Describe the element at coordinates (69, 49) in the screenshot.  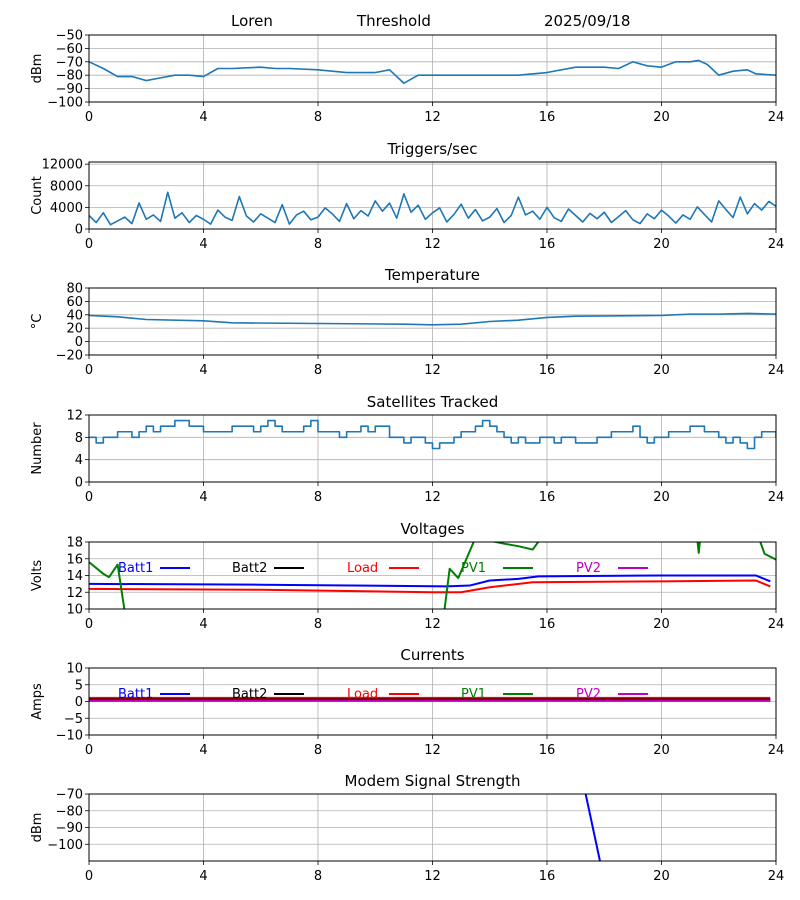
I see `y-tick-label: −60` at that location.